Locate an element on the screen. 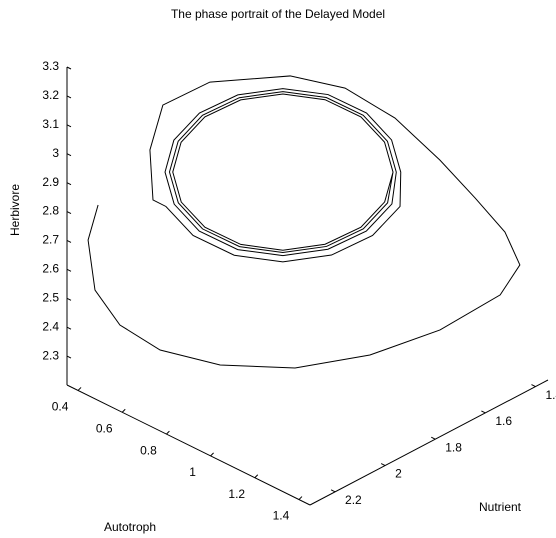 This screenshot has height=538, width=556. z-tick-label: 3 is located at coordinates (55, 153).